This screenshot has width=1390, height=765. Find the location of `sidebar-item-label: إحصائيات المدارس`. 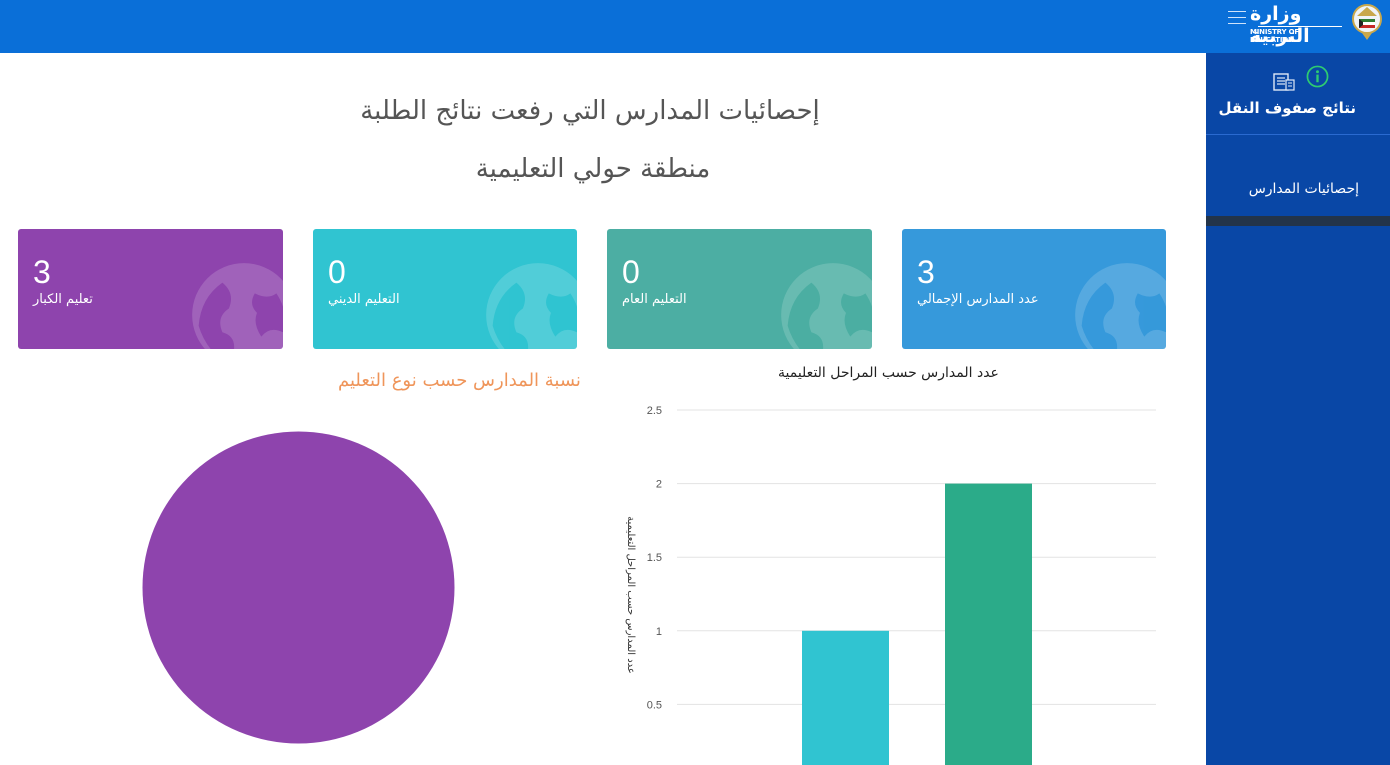

sidebar-item-label: إحصائيات المدارس is located at coordinates (1303, 189).